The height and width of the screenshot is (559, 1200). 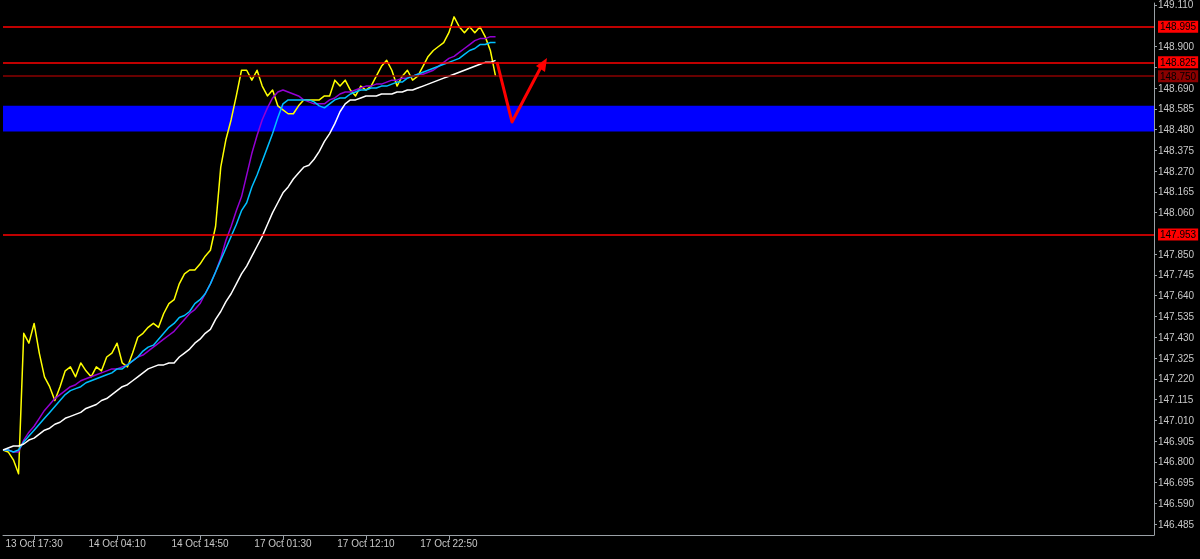 I want to click on y-tick-label: 148.690, so click(x=1176, y=88).